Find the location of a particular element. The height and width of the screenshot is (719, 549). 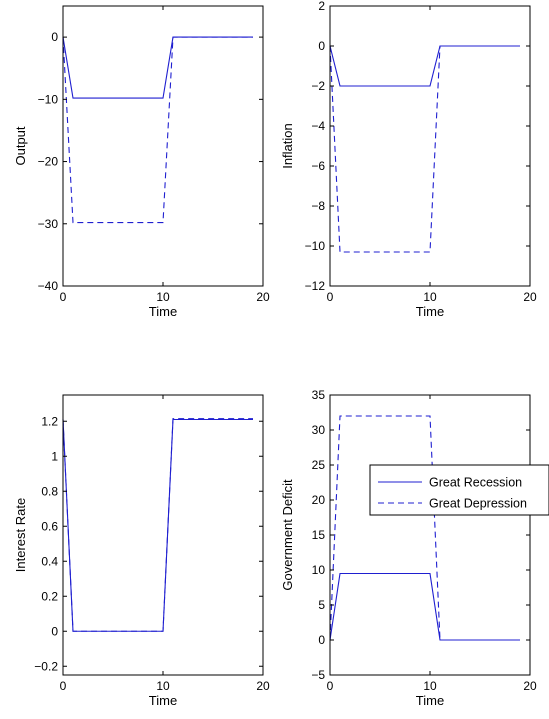

y-tick-label: −2 is located at coordinates (318, 86).